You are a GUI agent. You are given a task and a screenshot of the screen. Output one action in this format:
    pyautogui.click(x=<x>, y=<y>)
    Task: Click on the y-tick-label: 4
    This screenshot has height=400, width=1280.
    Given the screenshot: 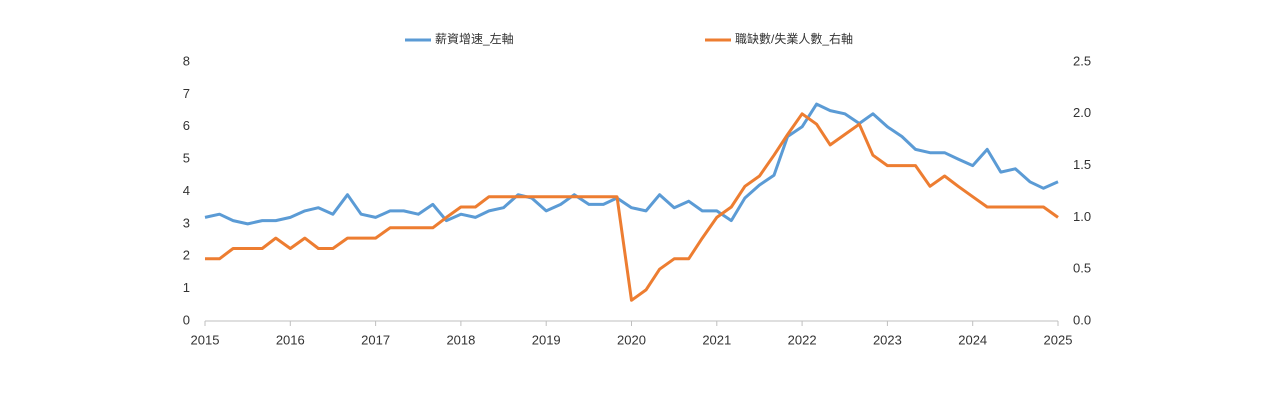 What is the action you would take?
    pyautogui.click(x=186, y=190)
    